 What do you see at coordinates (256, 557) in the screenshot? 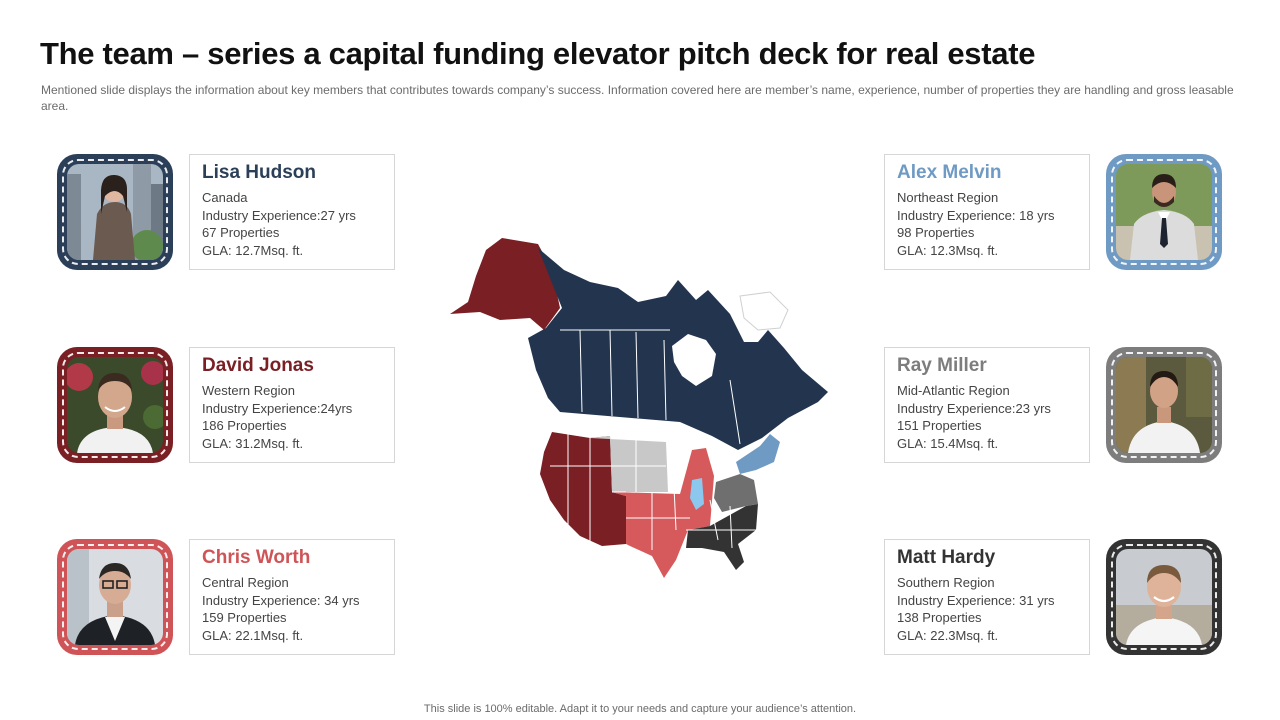
I see `member-name: Chris Worth` at bounding box center [256, 557].